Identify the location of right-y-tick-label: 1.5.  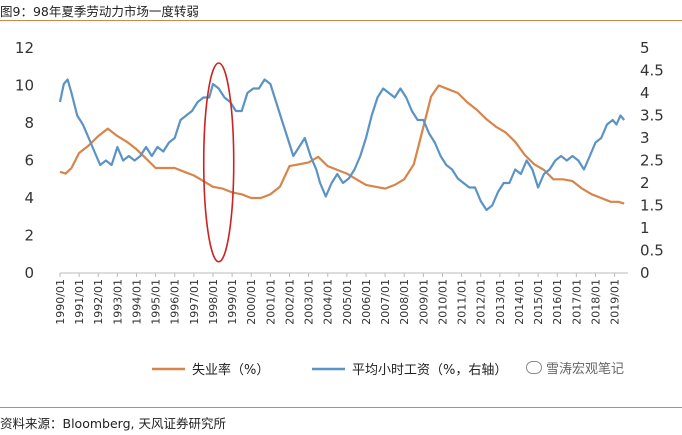
(652, 206).